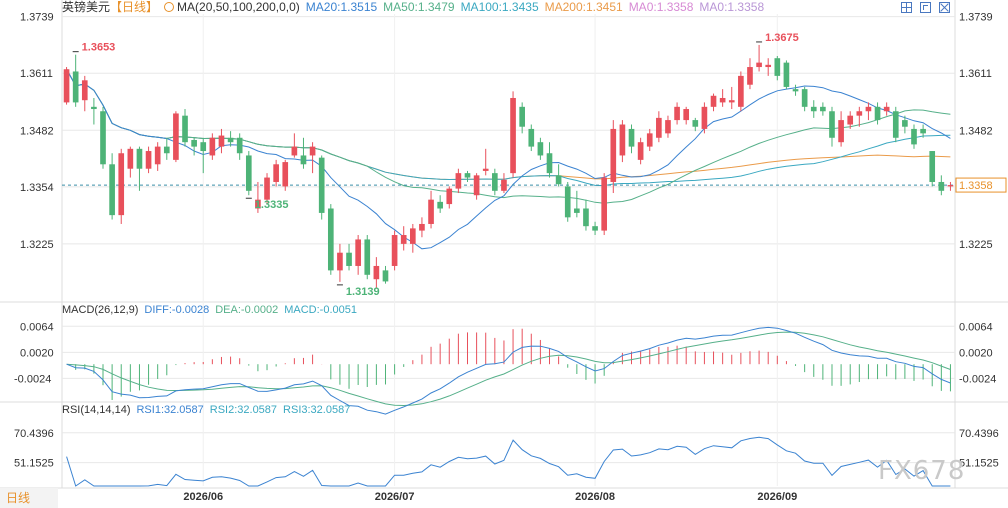  Describe the element at coordinates (96, 410) in the screenshot. I see `rsi-name: RSI(14,14,14)` at that location.